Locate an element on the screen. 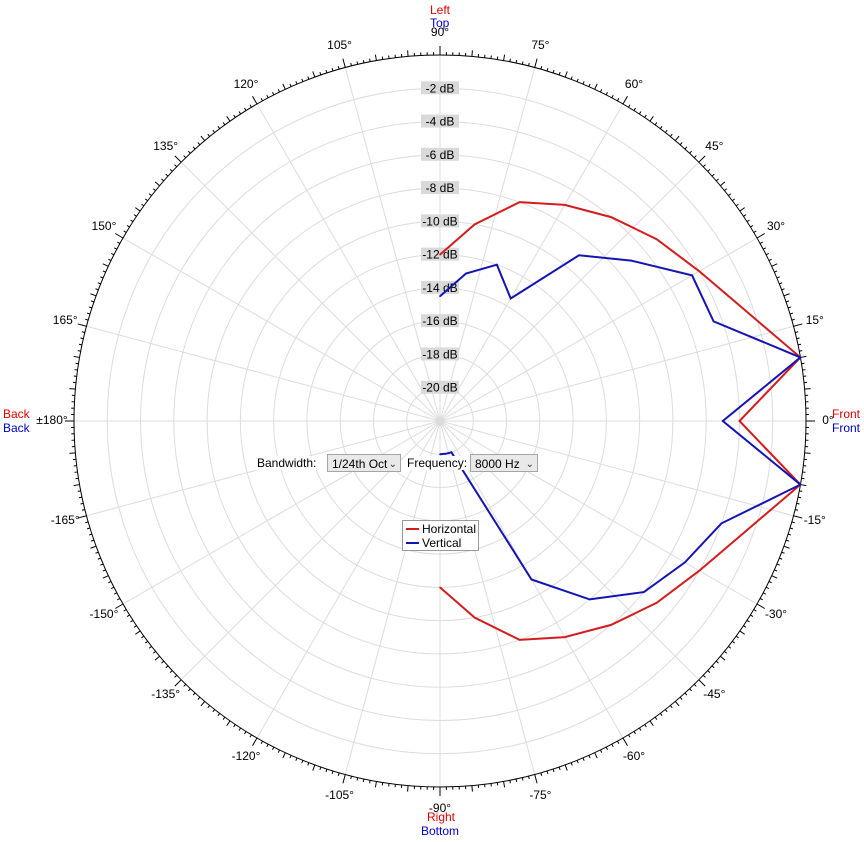  angle-label: -45° is located at coordinates (714, 694).